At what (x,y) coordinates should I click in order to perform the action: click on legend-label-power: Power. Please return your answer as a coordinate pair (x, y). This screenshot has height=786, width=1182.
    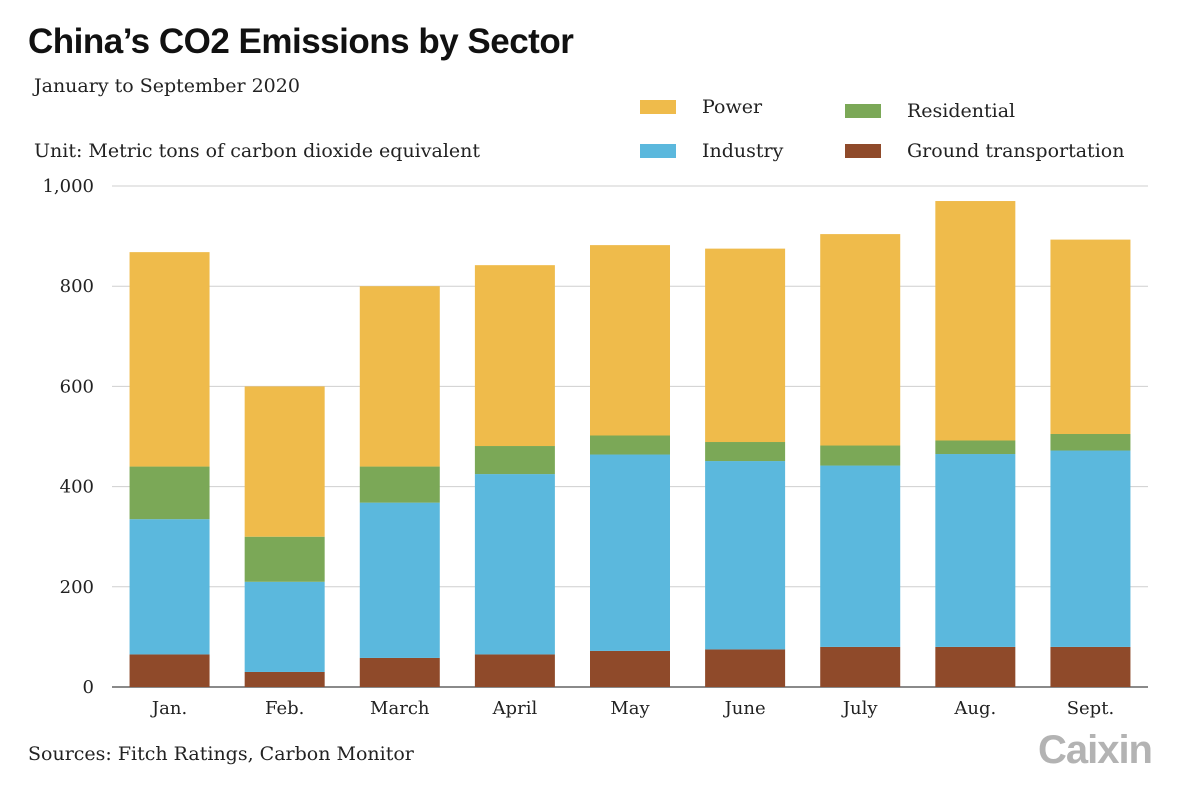
    Looking at the image, I should click on (732, 107).